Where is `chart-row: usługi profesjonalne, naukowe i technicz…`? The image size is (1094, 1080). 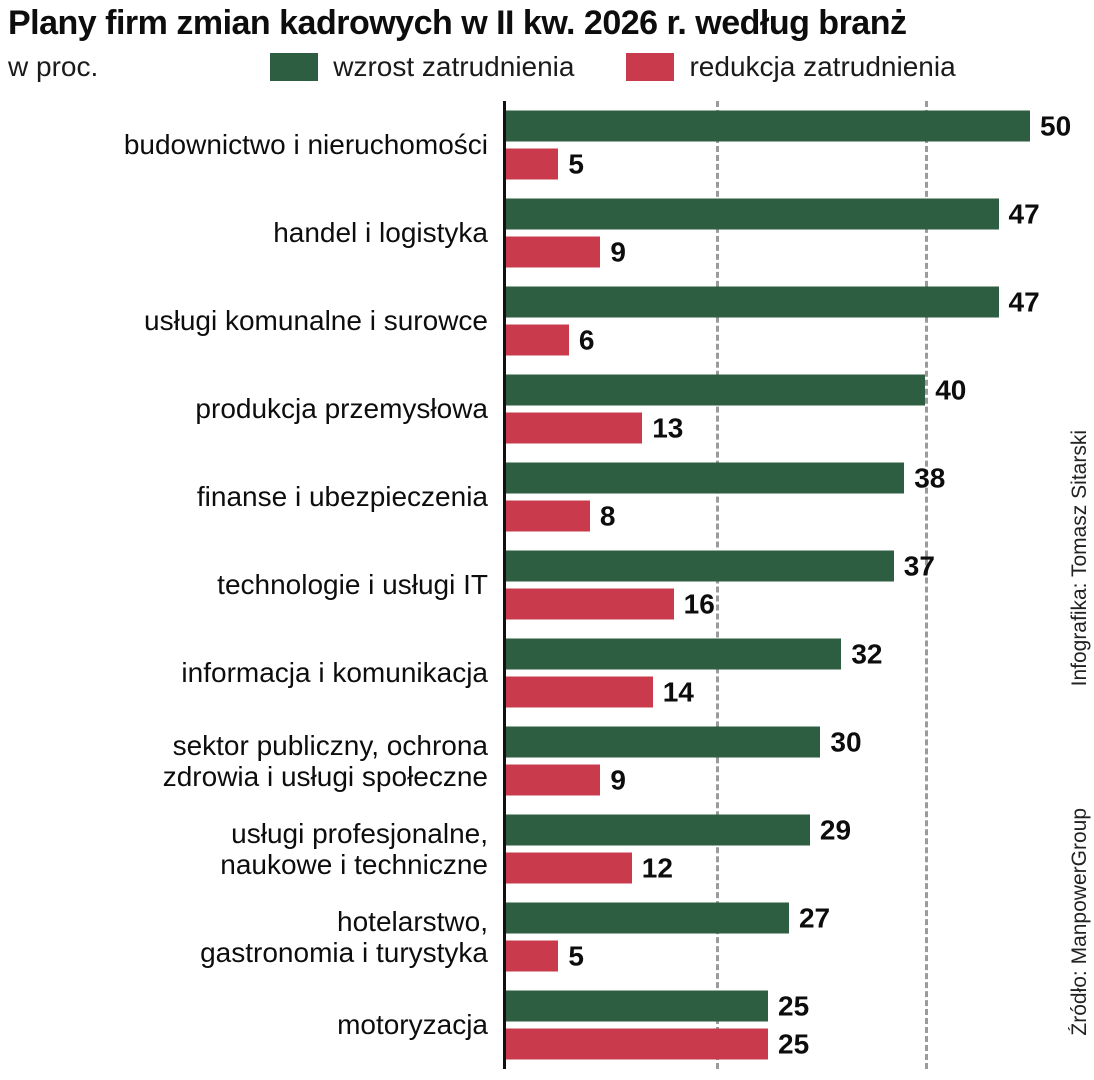 chart-row: usługi profesjonalne, naukowe i technicz… is located at coordinates (547, 849).